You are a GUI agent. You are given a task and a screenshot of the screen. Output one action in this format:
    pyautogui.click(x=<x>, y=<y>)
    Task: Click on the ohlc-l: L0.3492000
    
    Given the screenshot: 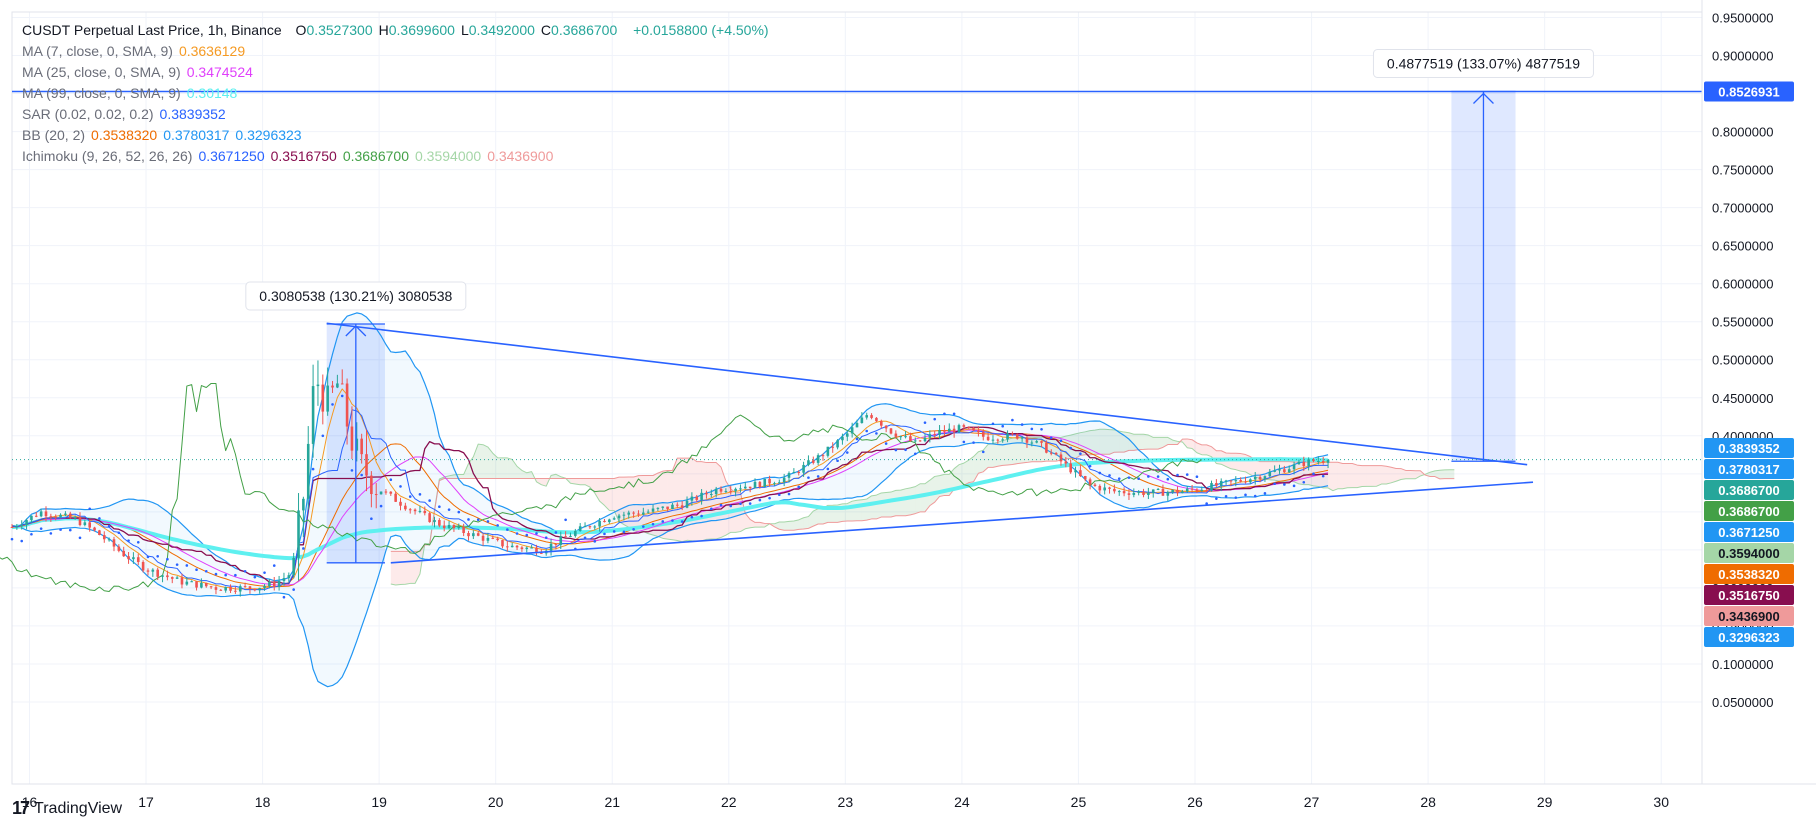 What is the action you would take?
    pyautogui.click(x=497, y=30)
    